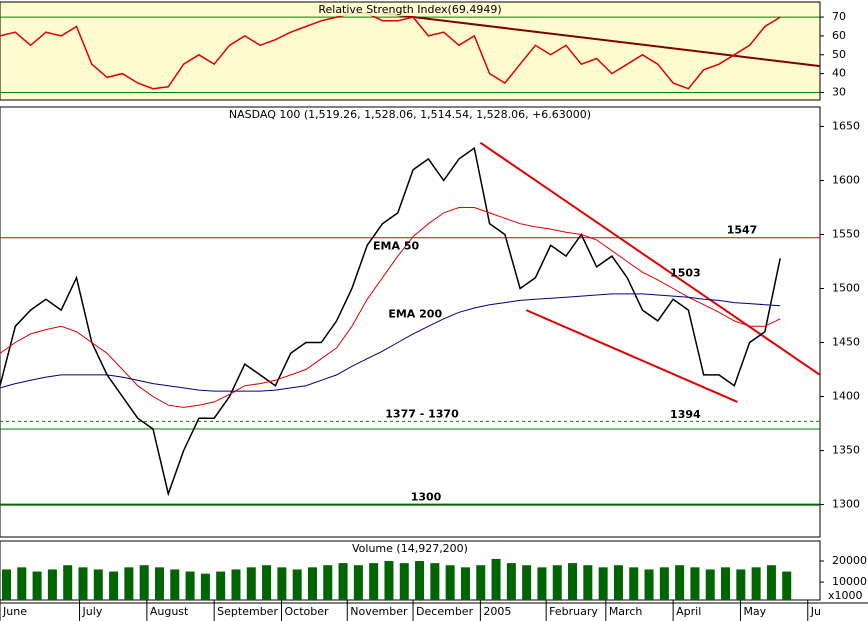 The image size is (868, 621). I want to click on y-tick-label: 1450, so click(846, 342).